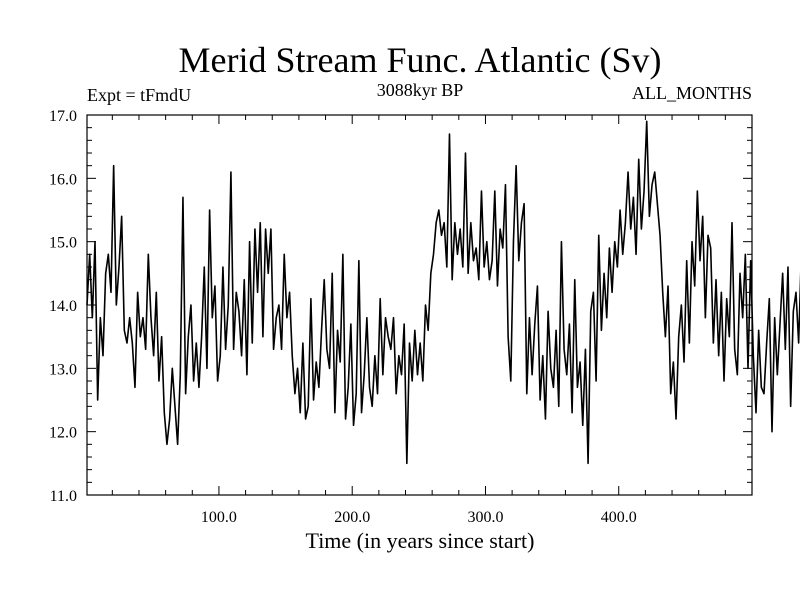  I want to click on months-annotation: ALL_MONTHS, so click(692, 93).